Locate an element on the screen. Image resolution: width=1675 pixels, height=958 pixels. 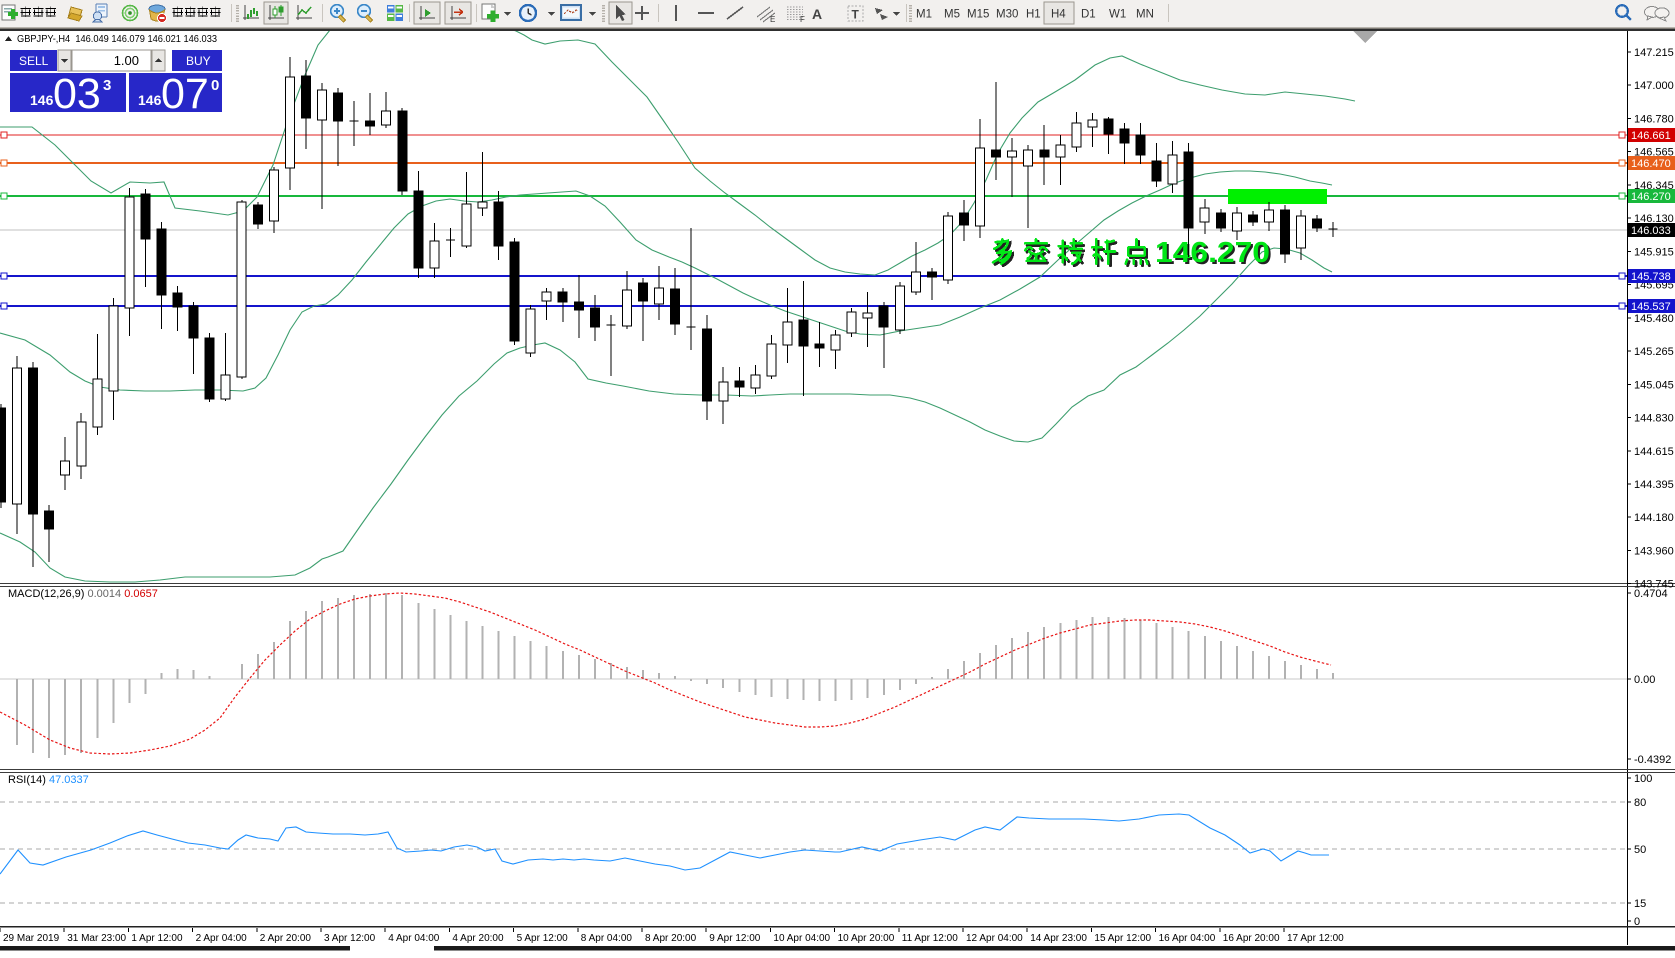
svg-text: 80 is located at coordinates (1640, 803).